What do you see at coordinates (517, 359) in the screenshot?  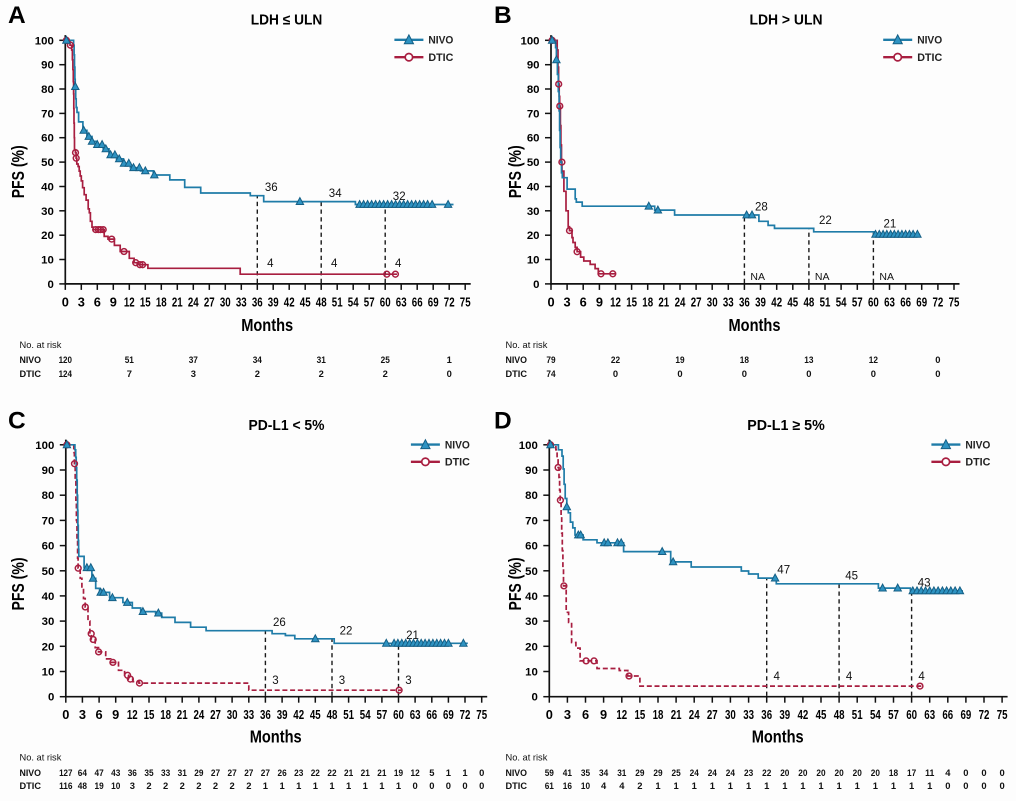 I see `svg-text: NIVO` at bounding box center [517, 359].